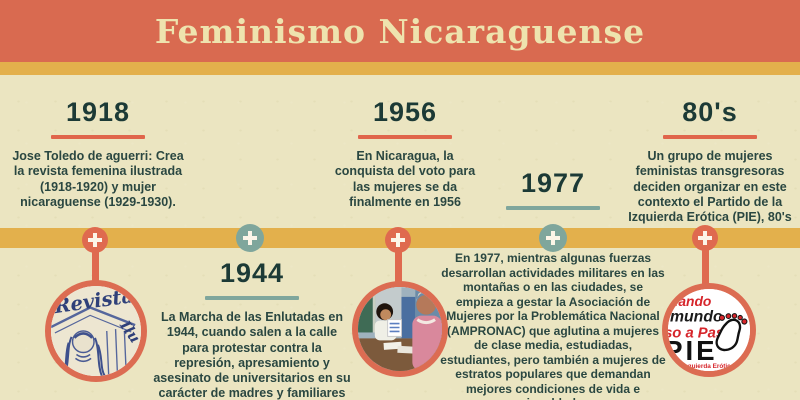 The width and height of the screenshot is (800, 400). What do you see at coordinates (95, 266) in the screenshot?
I see `marker-stem-1918` at bounding box center [95, 266].